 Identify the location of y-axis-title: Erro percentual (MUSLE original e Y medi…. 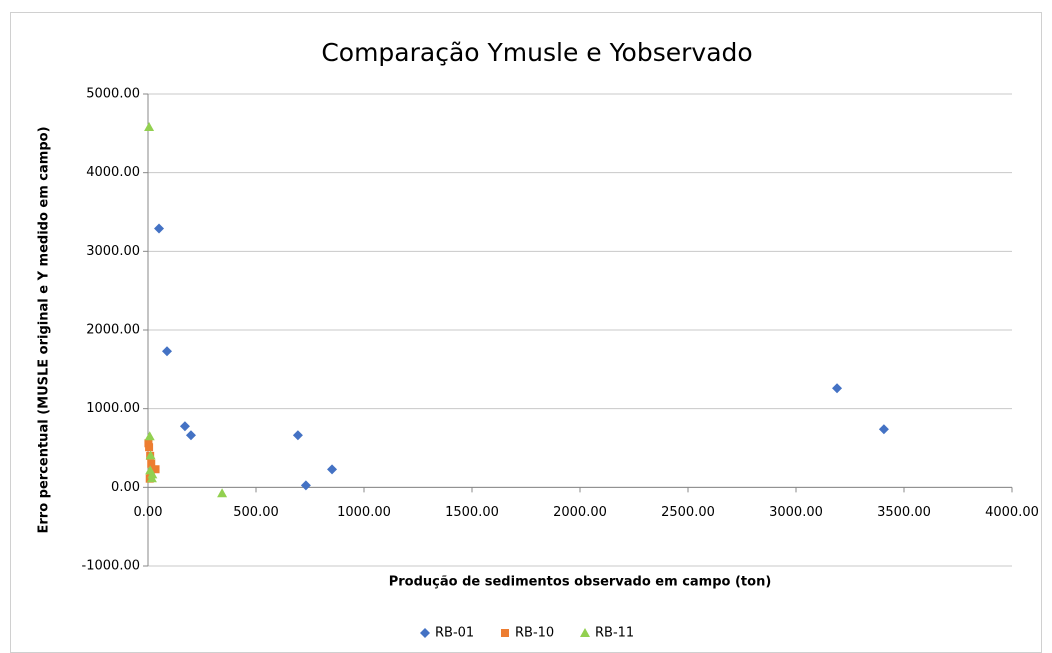
(44, 329).